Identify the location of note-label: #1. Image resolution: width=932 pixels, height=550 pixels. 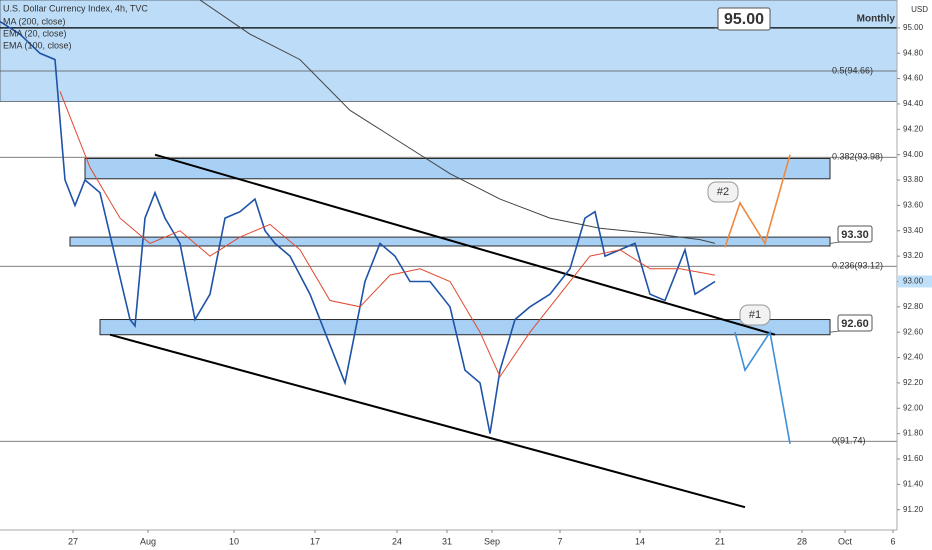
(755, 315).